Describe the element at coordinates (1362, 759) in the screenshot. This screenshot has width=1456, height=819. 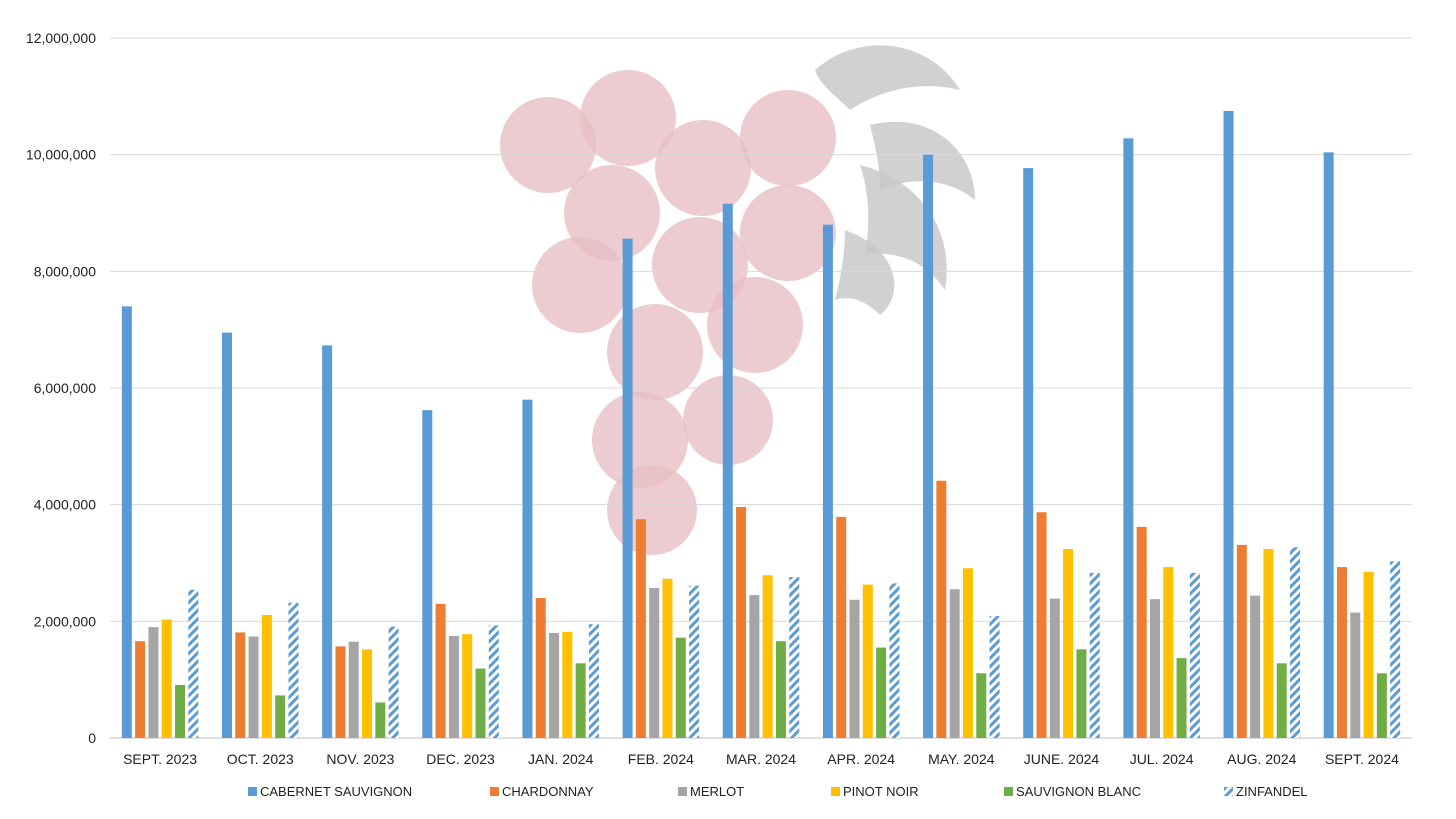
I see `x-tick-label: SEPT. 2024` at that location.